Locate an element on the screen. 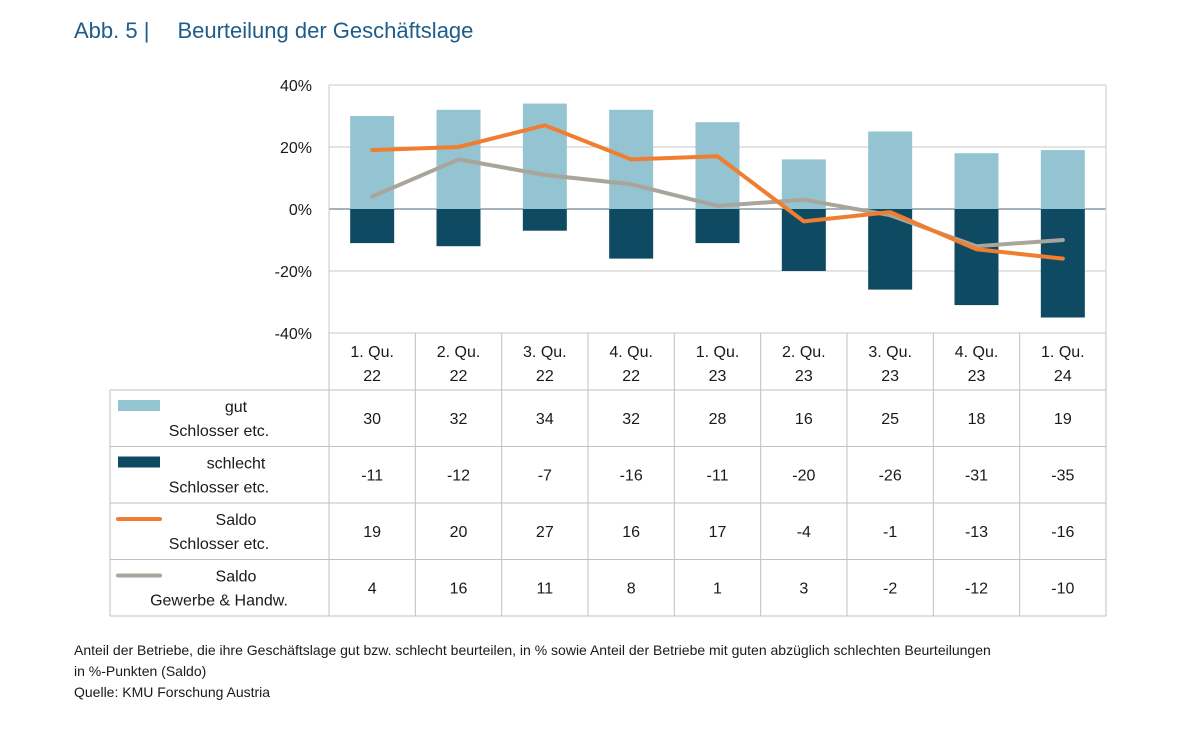 This screenshot has width=1200, height=734. table-cell-value: -10 is located at coordinates (1062, 589).